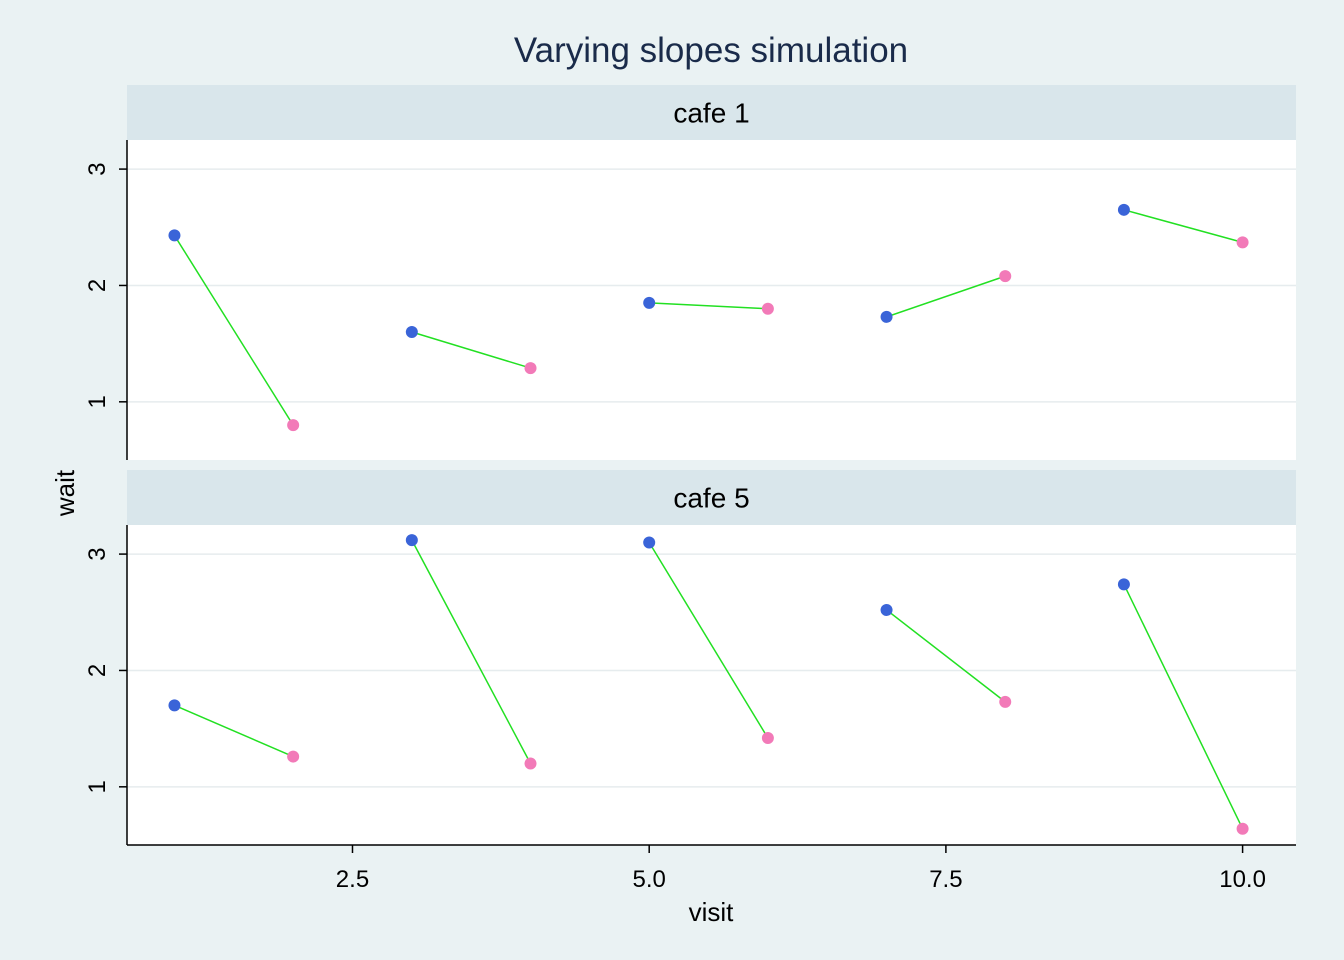 The height and width of the screenshot is (960, 1344). I want to click on chart-title: Varying slopes simulation, so click(711, 50).